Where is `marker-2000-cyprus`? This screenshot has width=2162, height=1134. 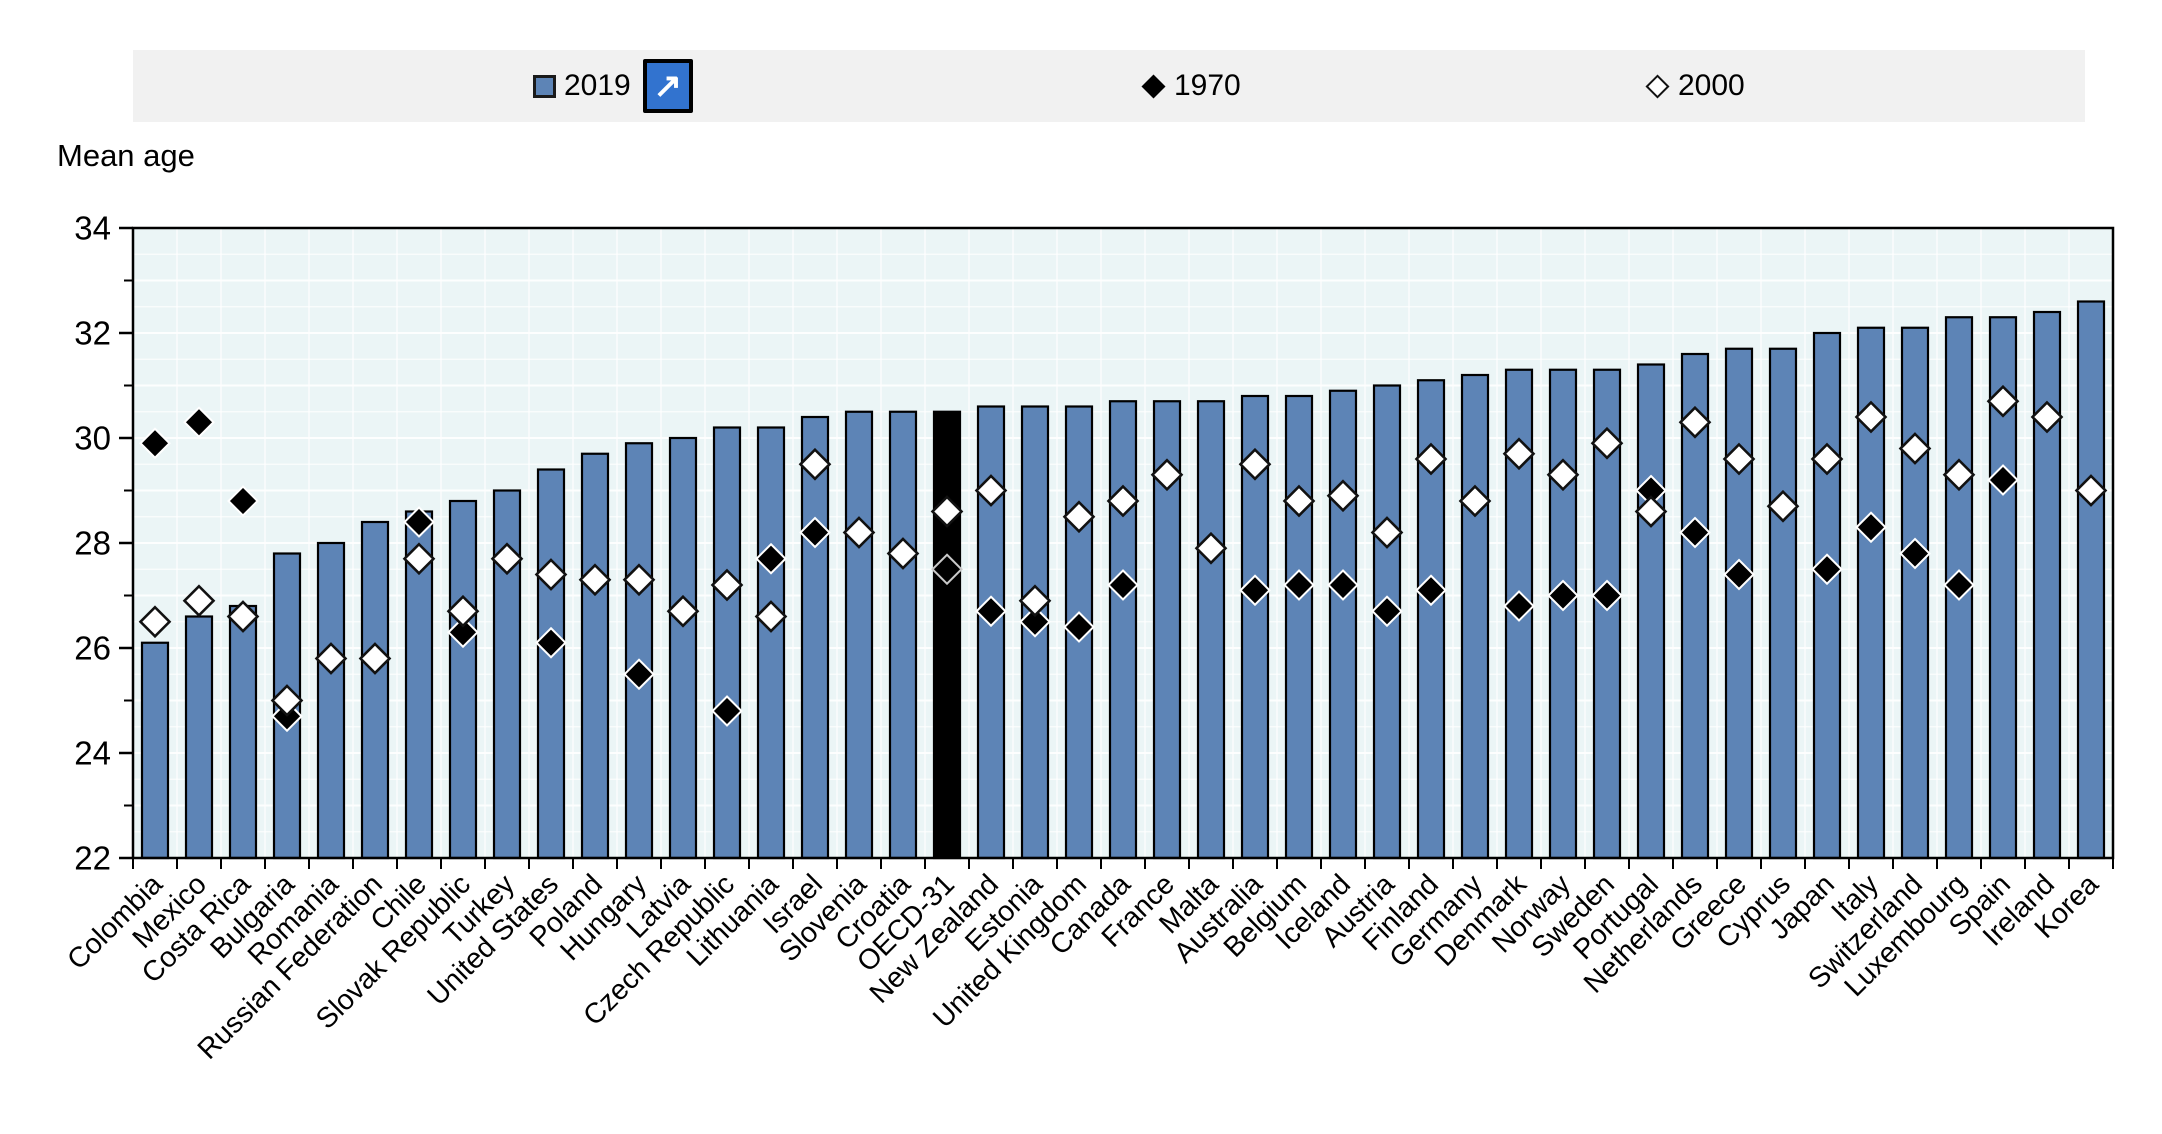 marker-2000-cyprus is located at coordinates (1783, 506).